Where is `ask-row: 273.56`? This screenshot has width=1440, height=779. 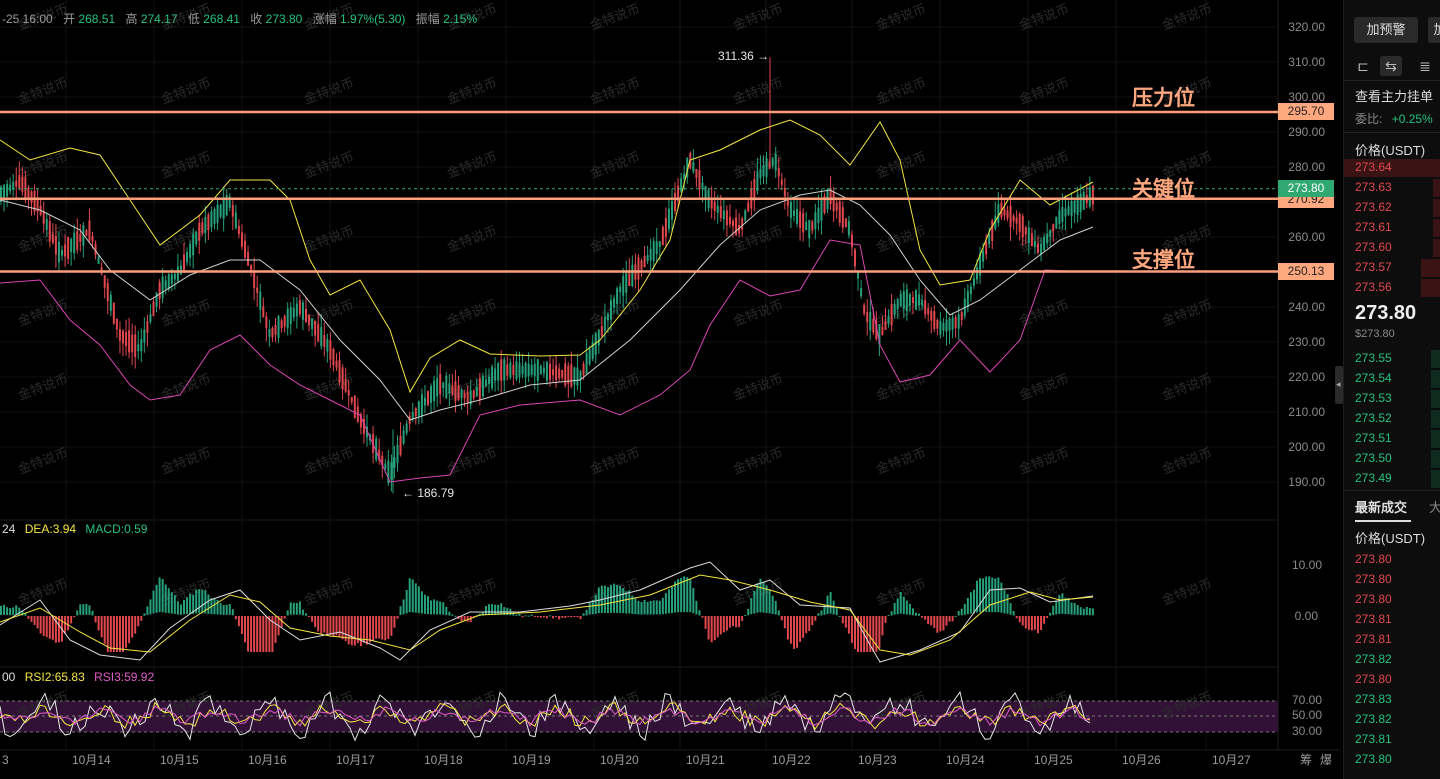 ask-row: 273.56 is located at coordinates (1392, 288).